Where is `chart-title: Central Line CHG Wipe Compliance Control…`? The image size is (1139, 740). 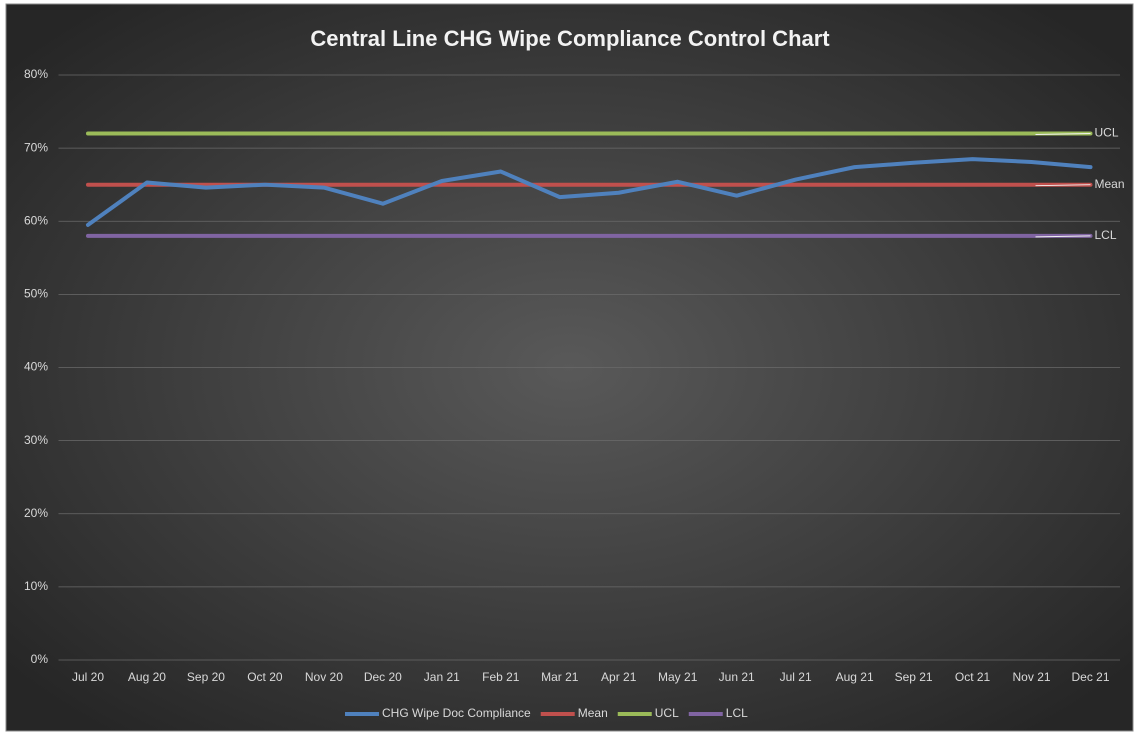
chart-title: Central Line CHG Wipe Compliance Control… is located at coordinates (570, 38).